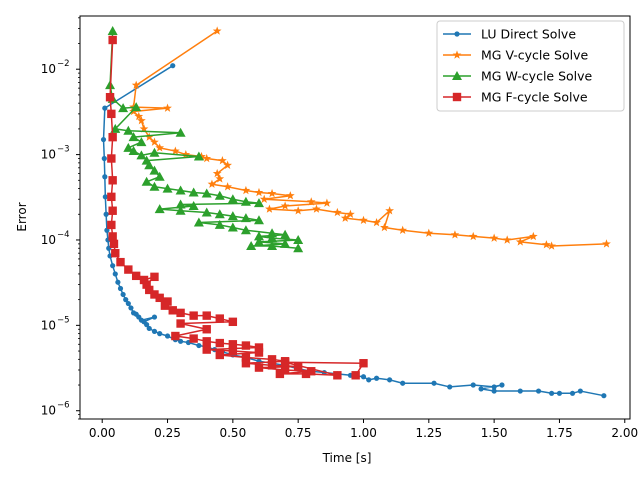 This screenshot has width=640, height=480. I want to click on x-tick-label: 2.00, so click(624, 433).